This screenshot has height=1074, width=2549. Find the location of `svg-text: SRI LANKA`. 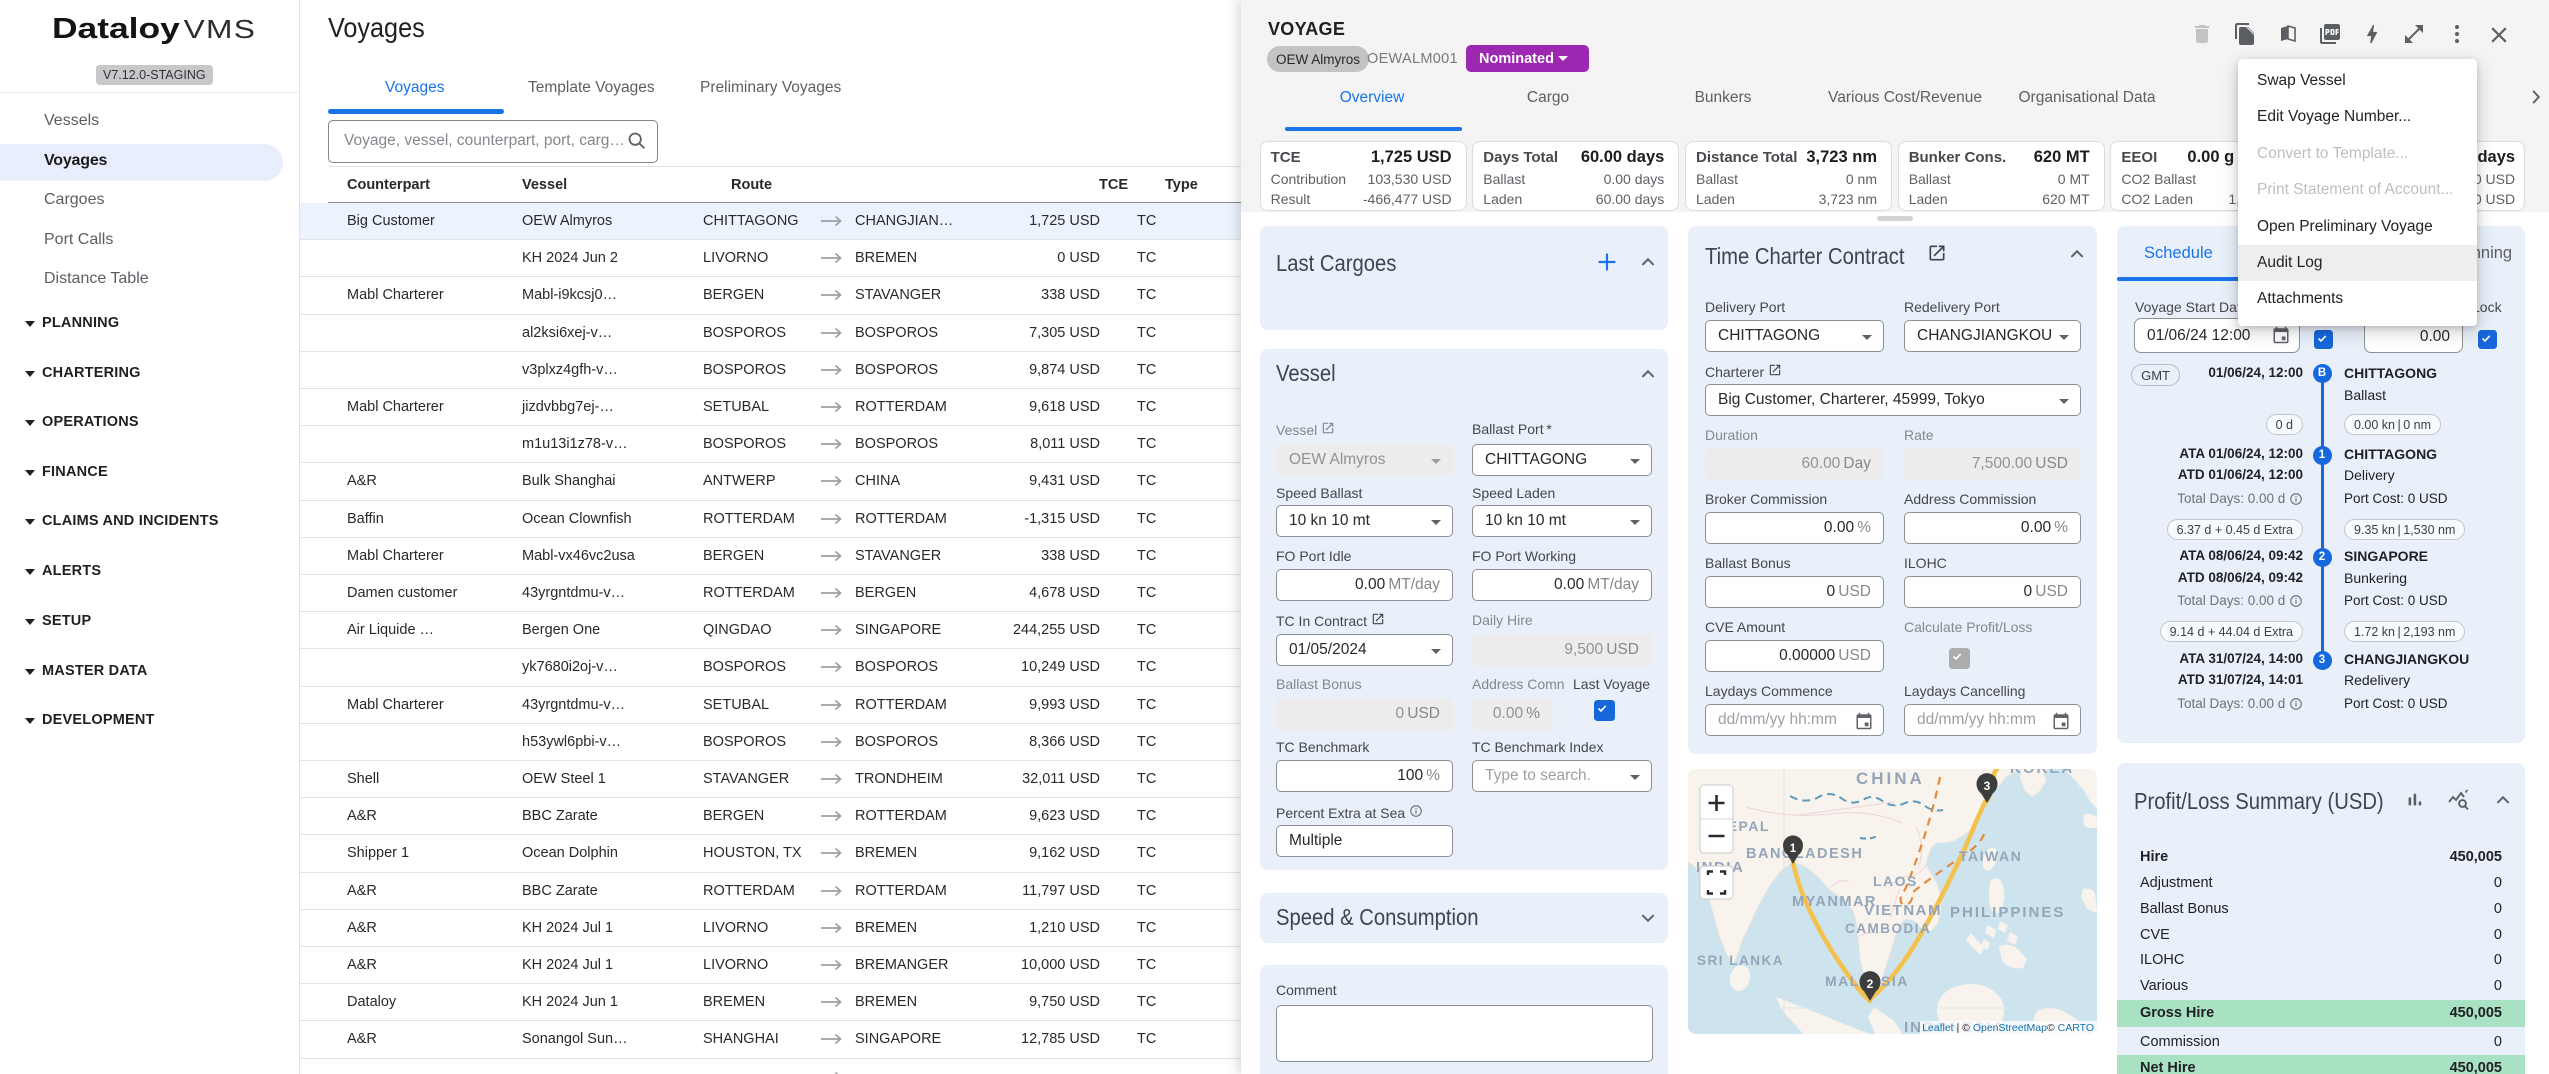

svg-text: SRI LANKA is located at coordinates (1740, 960).